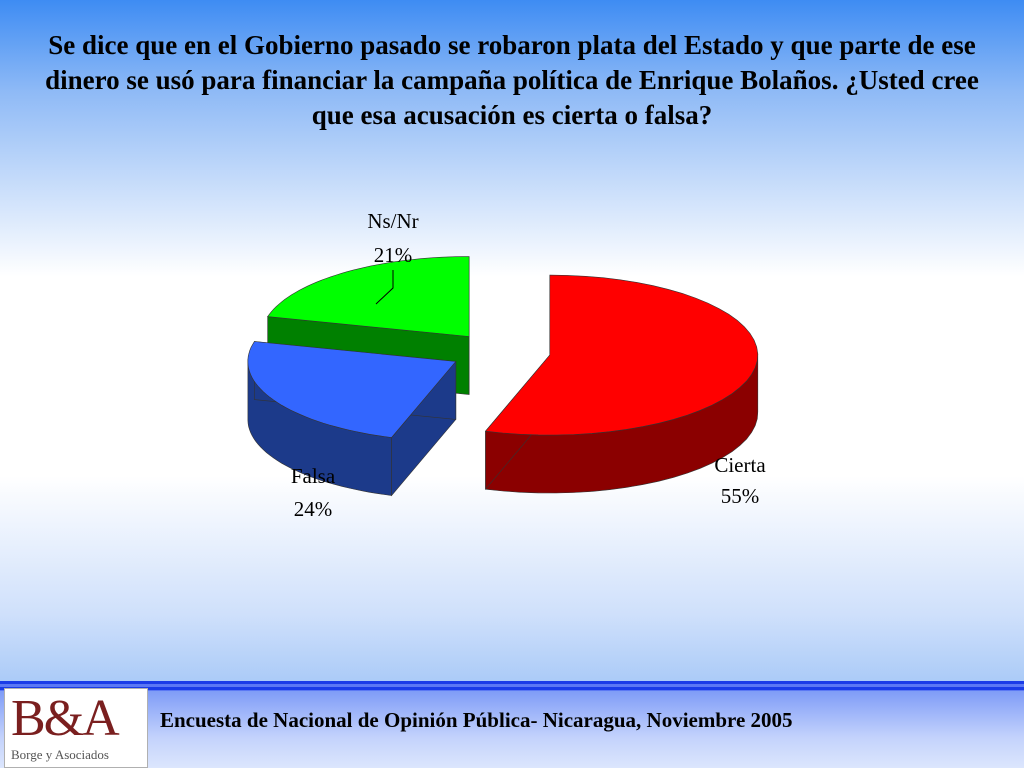 The height and width of the screenshot is (768, 1024). What do you see at coordinates (740, 496) in the screenshot?
I see `value-label-cierta: 55%` at bounding box center [740, 496].